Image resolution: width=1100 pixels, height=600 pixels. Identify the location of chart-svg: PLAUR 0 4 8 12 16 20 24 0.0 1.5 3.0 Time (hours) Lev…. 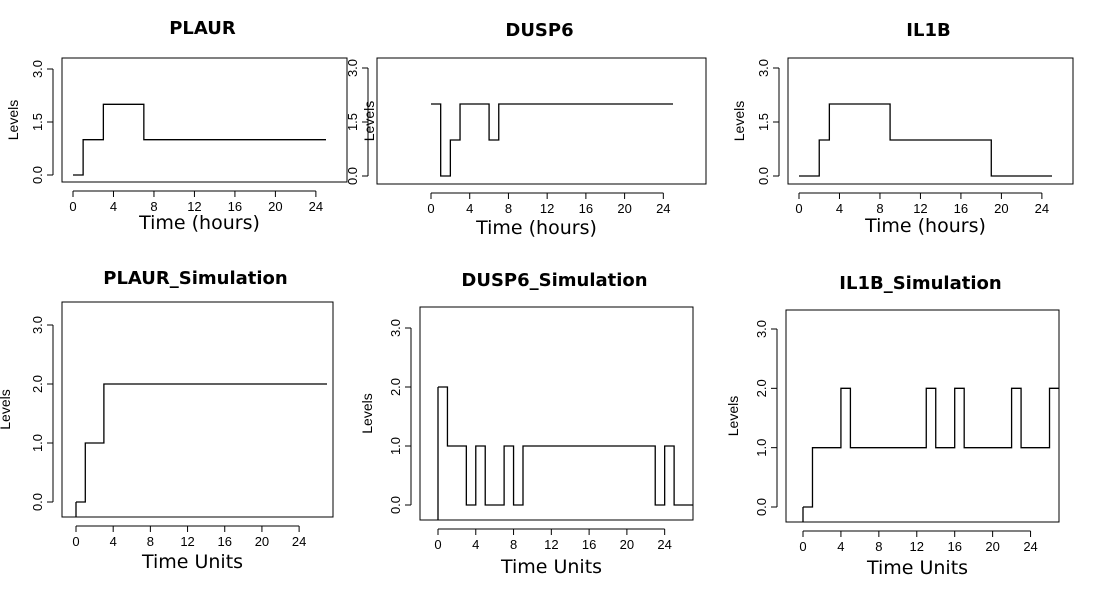
(176, 126).